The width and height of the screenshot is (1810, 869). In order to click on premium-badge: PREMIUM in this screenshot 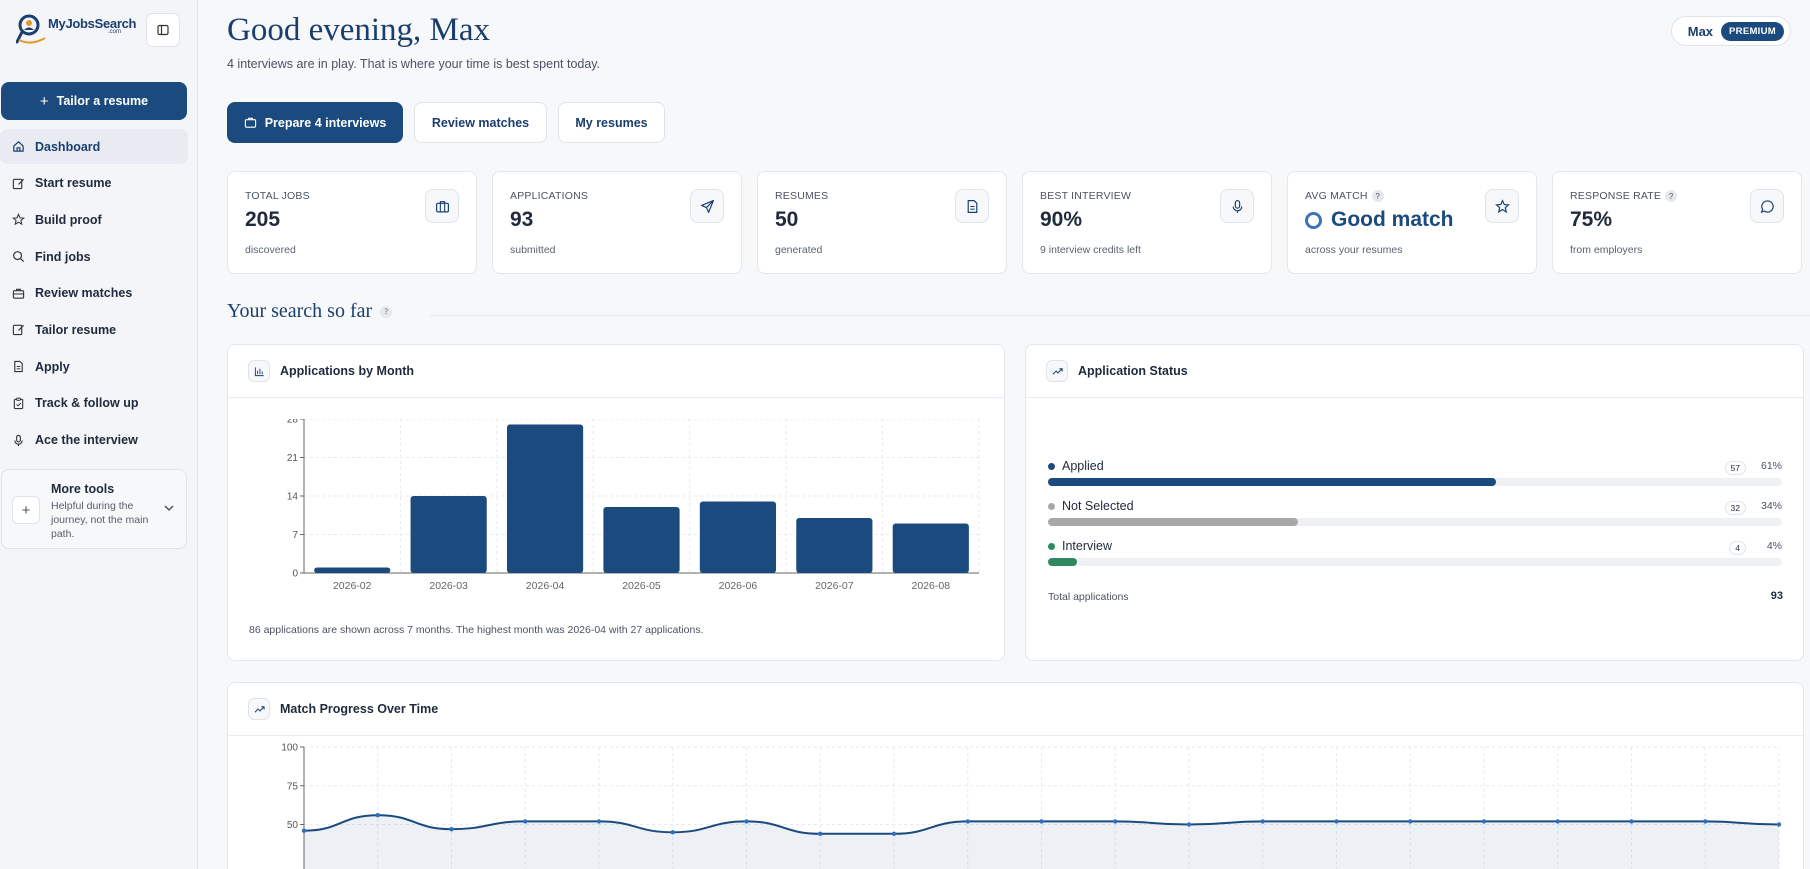, I will do `click(1752, 31)`.